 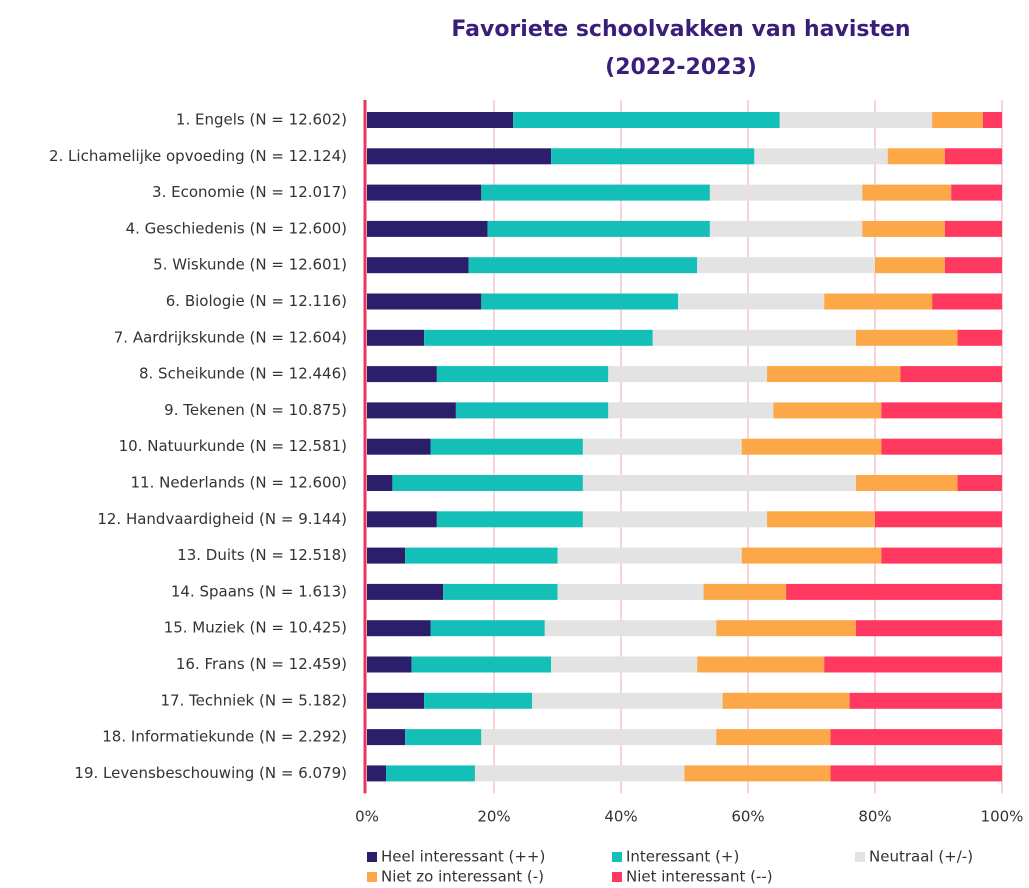 I want to click on x-tick-label: 40%, so click(x=620, y=817).